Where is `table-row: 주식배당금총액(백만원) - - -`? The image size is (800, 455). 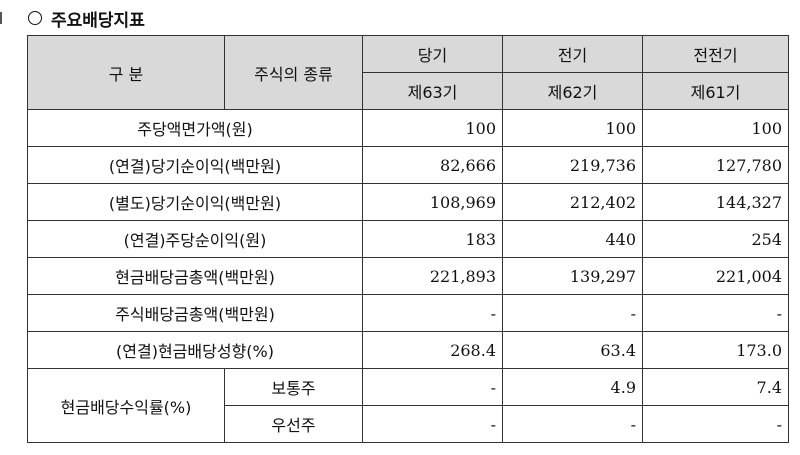 table-row: 주식배당금총액(백만원) - - - is located at coordinates (408, 313).